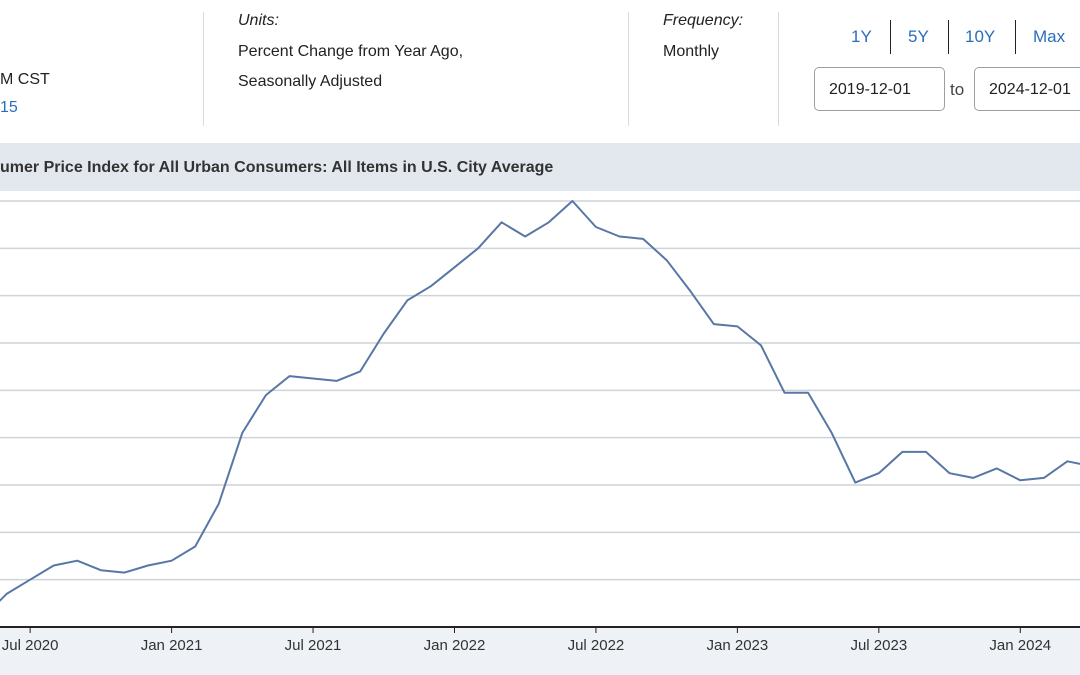 The image size is (1080, 675). Describe the element at coordinates (1027, 89) in the screenshot. I see `end-date: 2024-12-01` at that location.